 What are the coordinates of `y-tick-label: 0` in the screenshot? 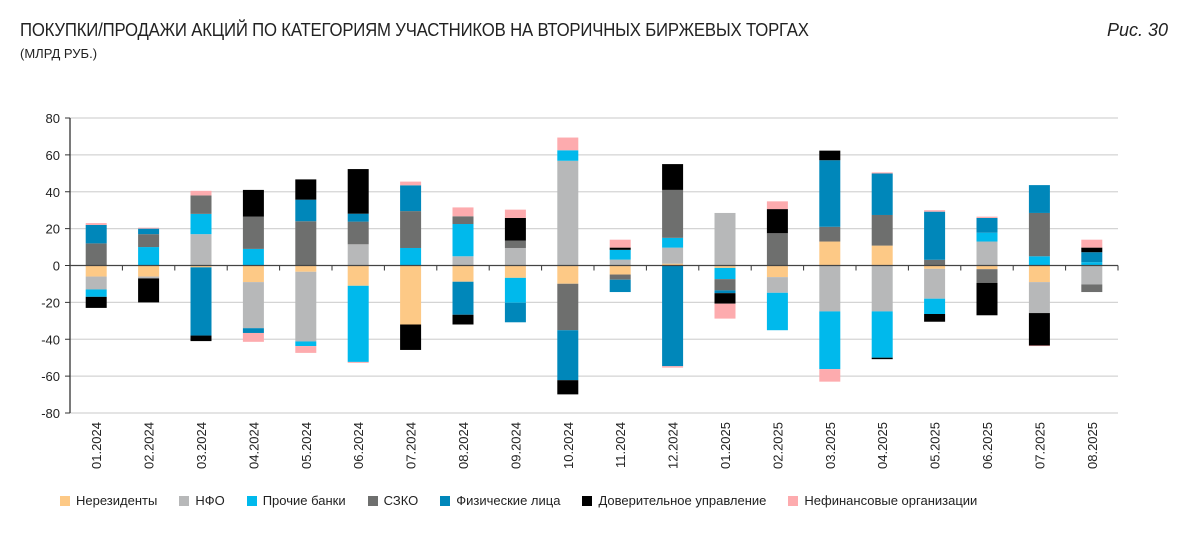 It's located at (56, 266).